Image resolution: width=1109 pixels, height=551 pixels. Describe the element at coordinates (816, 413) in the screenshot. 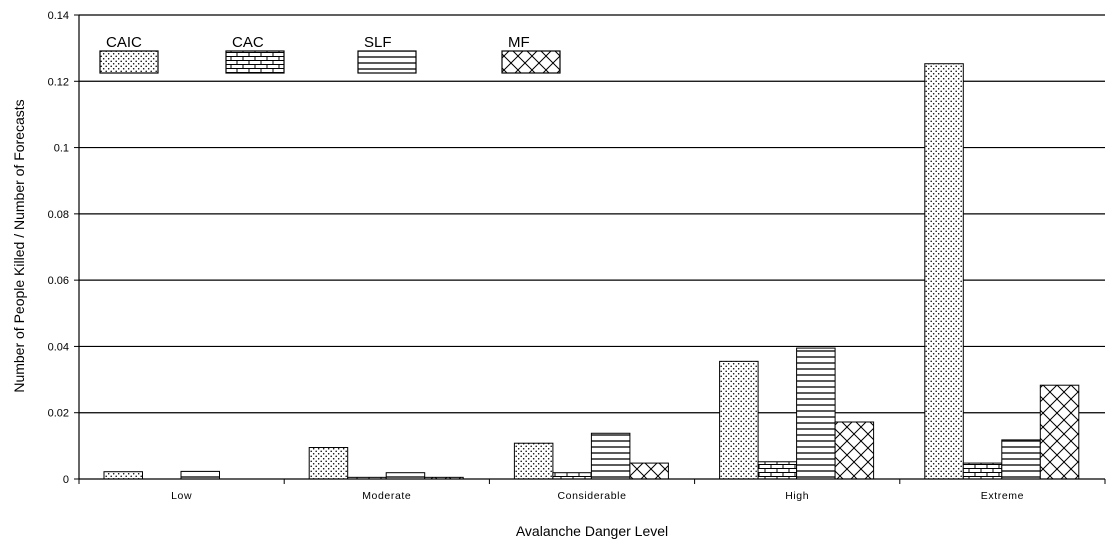

I see `bar-slf-high` at that location.